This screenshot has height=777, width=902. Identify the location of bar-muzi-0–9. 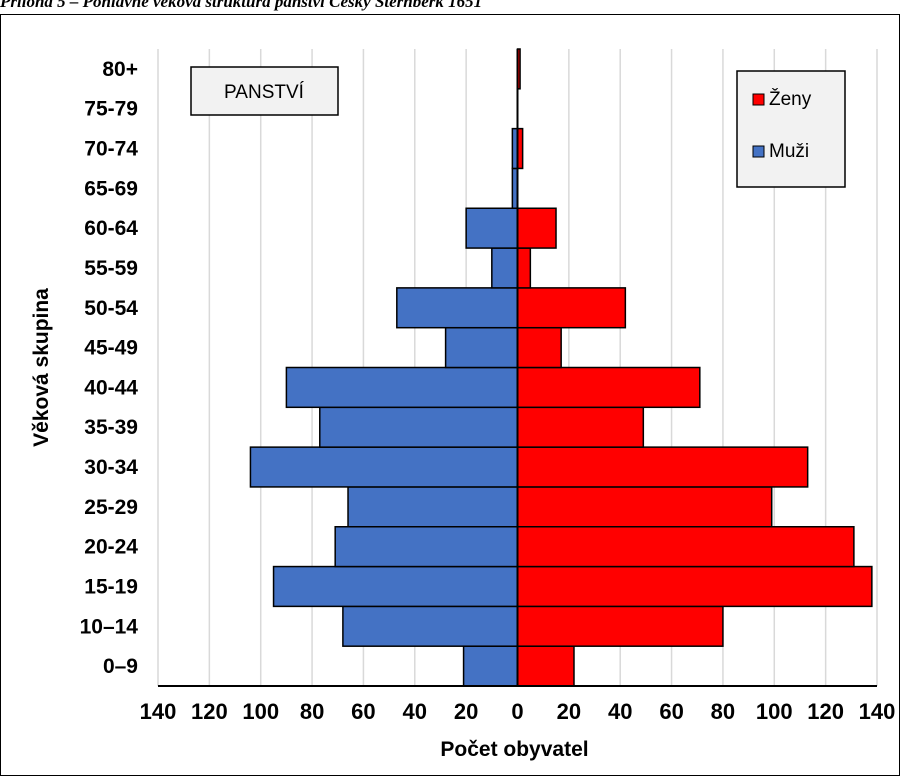
(490, 666).